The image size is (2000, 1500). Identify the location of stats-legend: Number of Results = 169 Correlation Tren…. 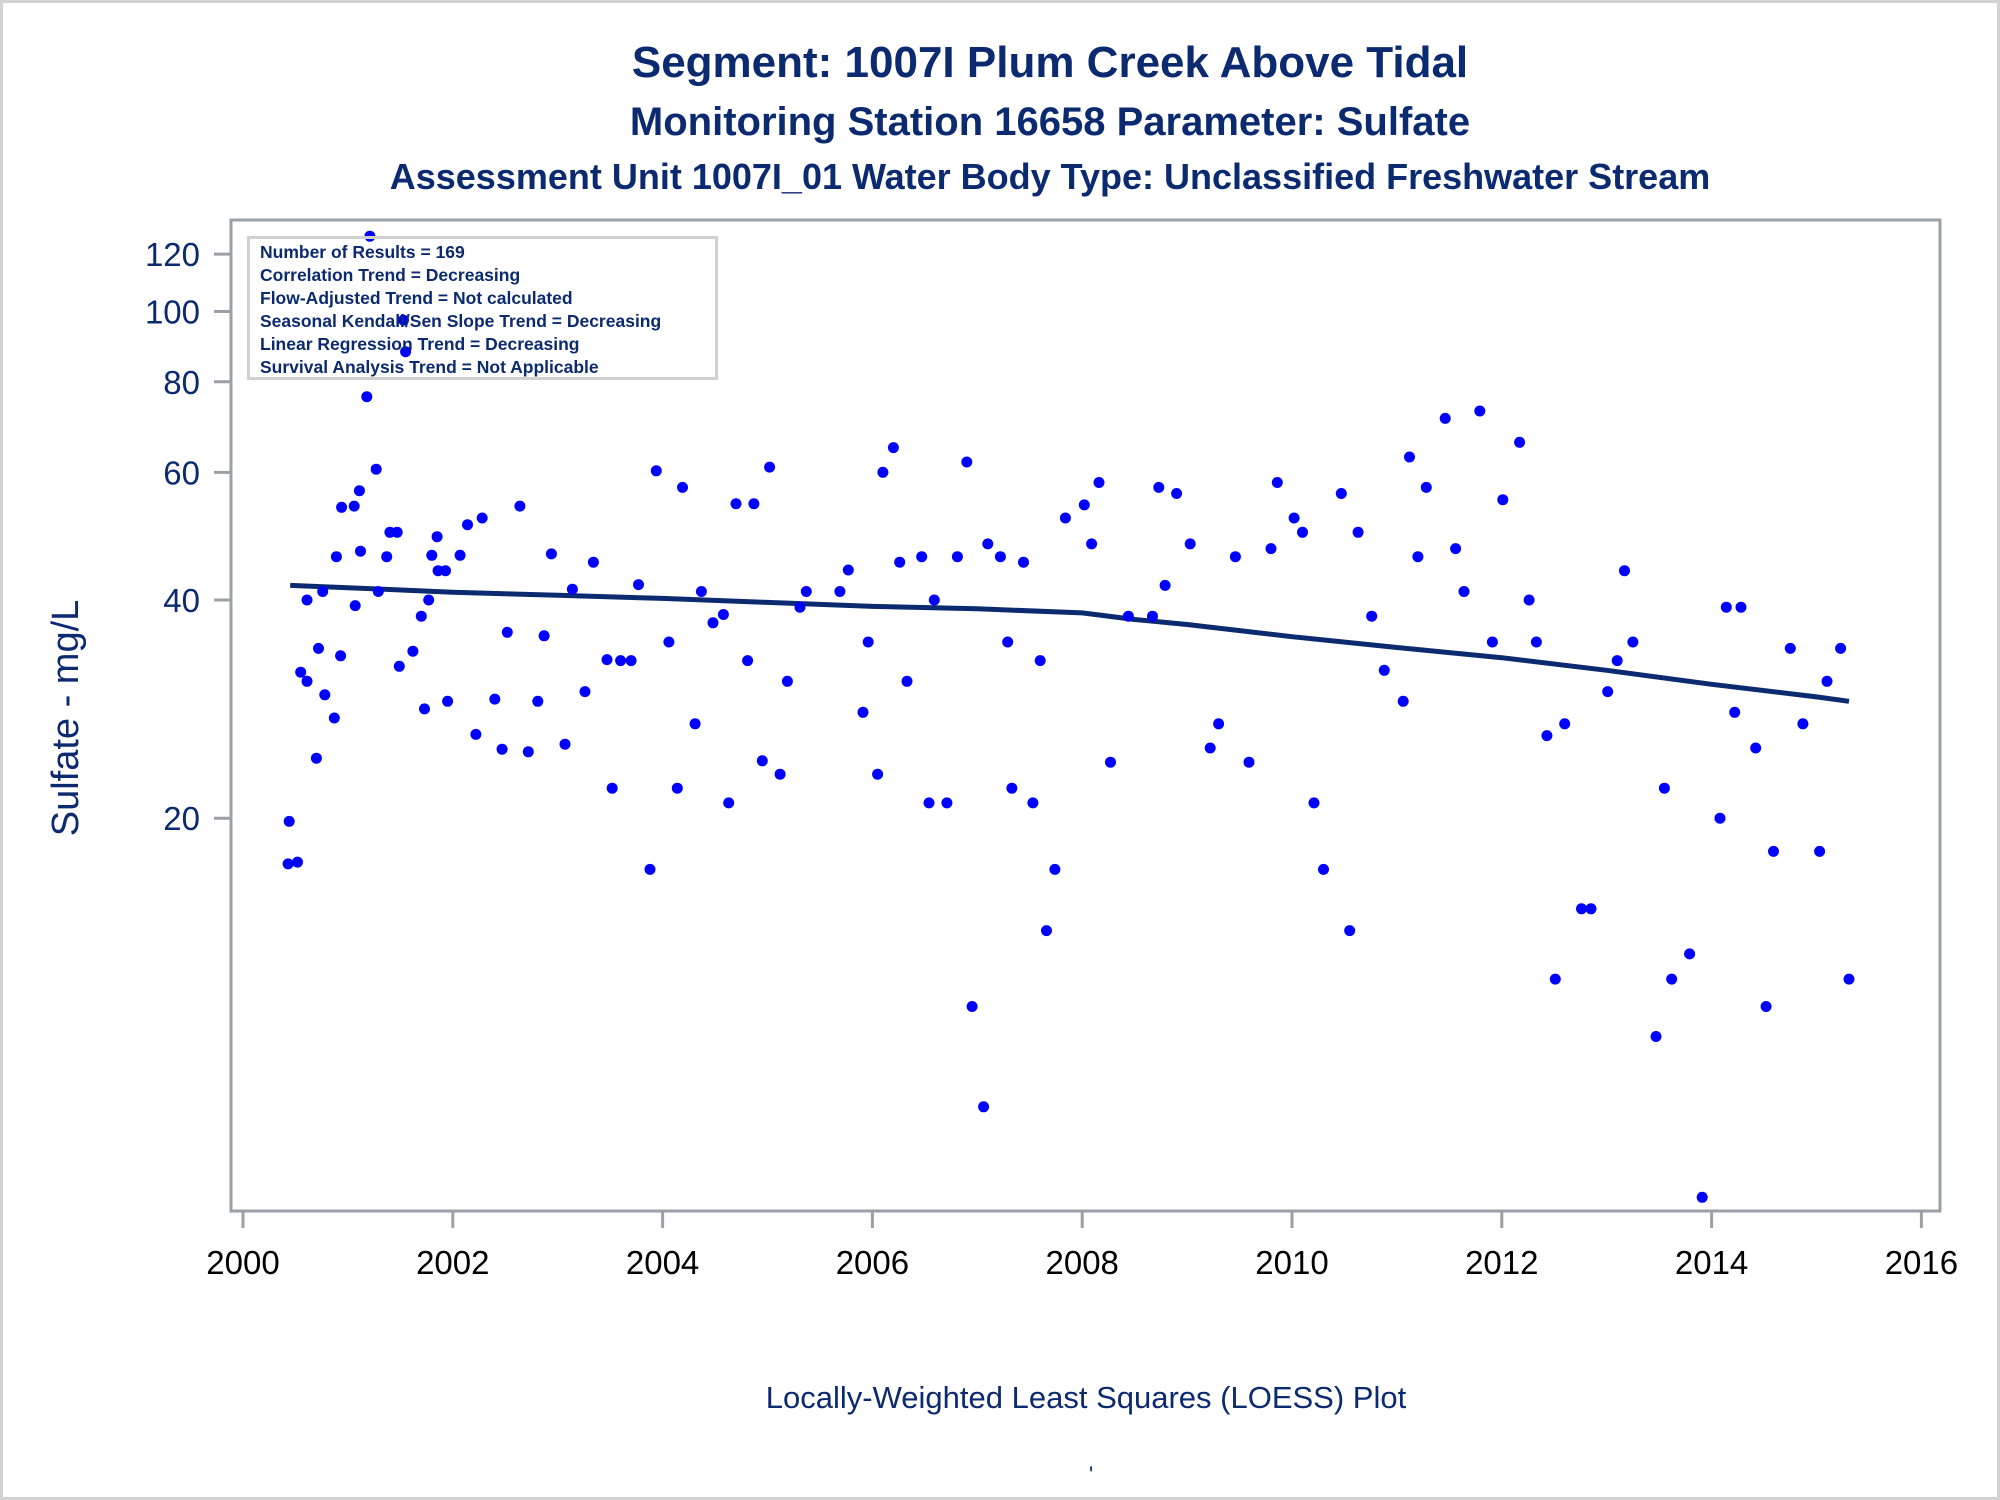
(482, 308).